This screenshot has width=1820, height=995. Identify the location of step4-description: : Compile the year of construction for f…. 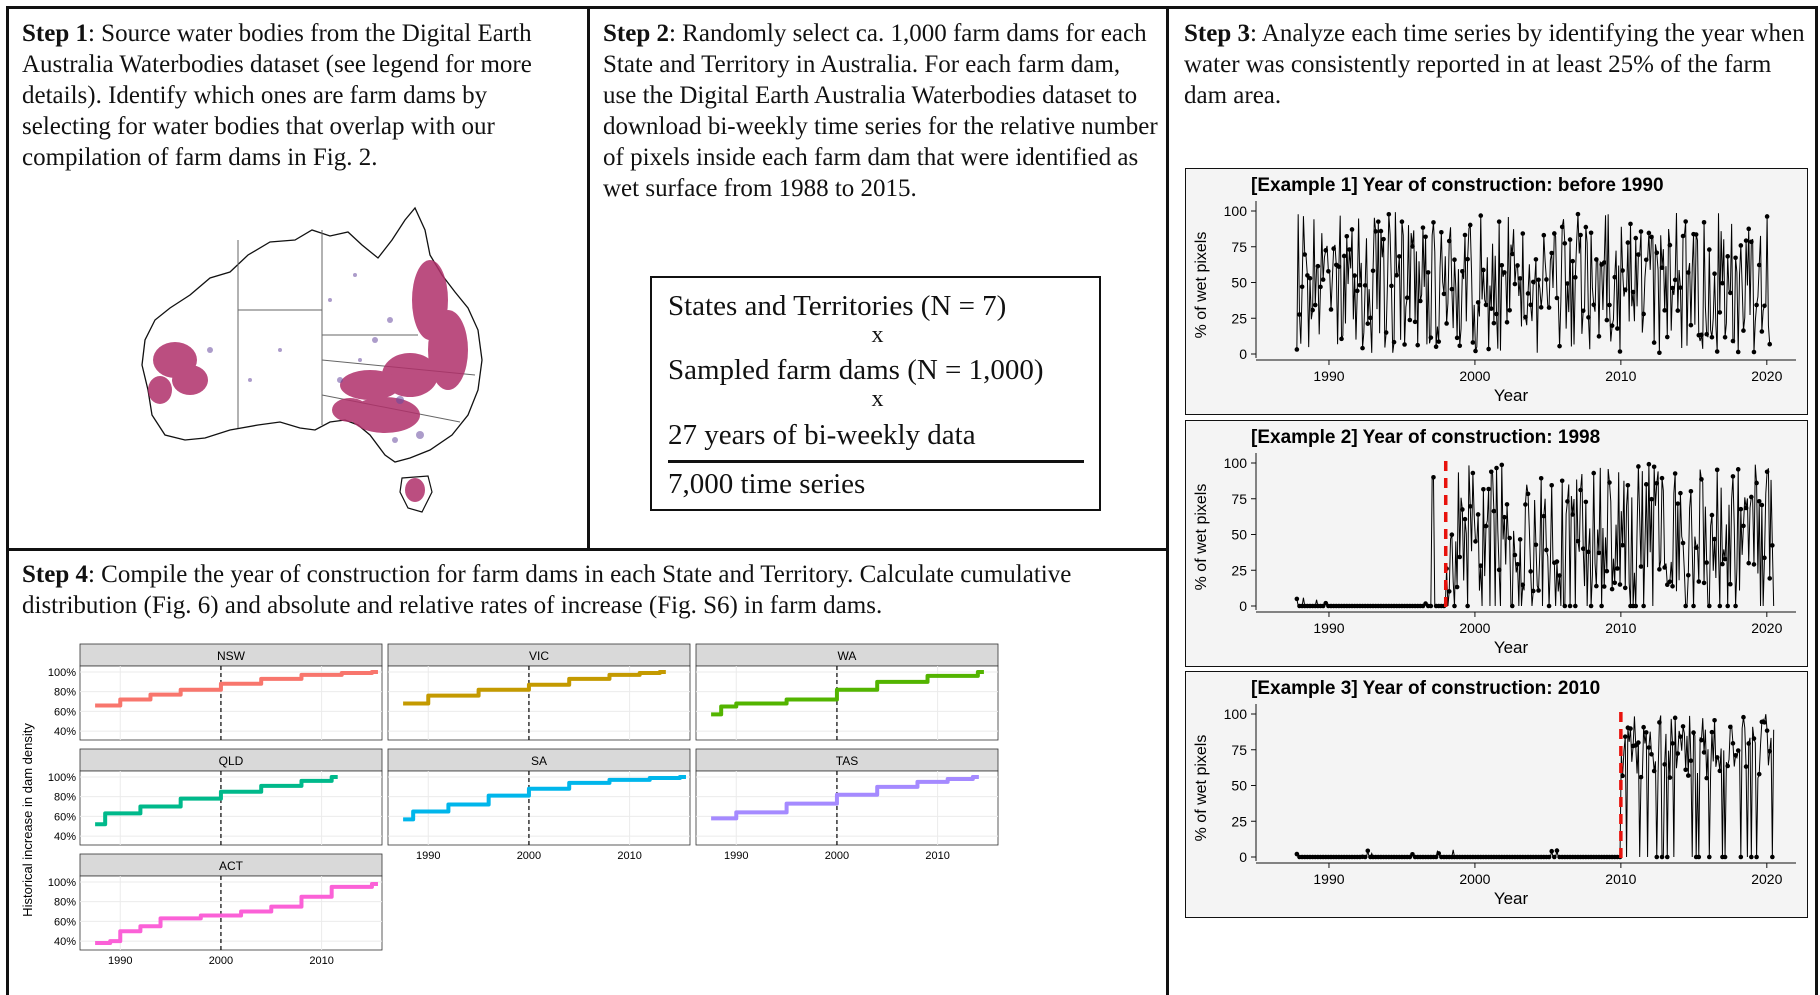
(547, 590).